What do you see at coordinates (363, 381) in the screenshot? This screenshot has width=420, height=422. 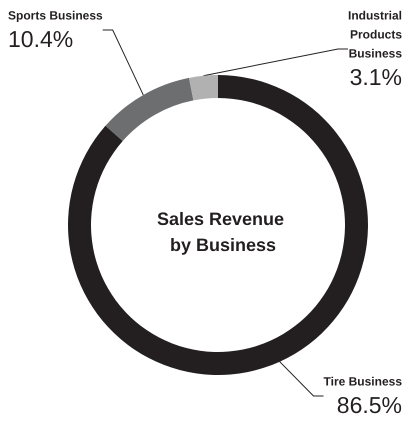 I see `slice-label: Tire Business` at bounding box center [363, 381].